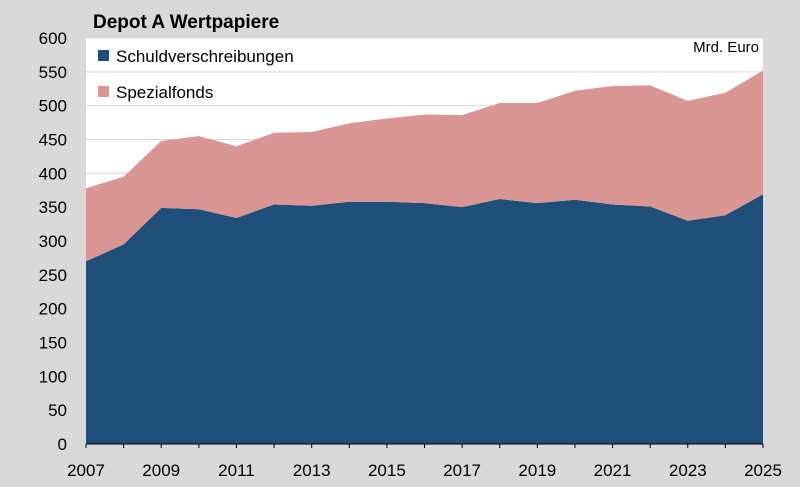  I want to click on y-tick-label-0: 0, so click(62, 444).